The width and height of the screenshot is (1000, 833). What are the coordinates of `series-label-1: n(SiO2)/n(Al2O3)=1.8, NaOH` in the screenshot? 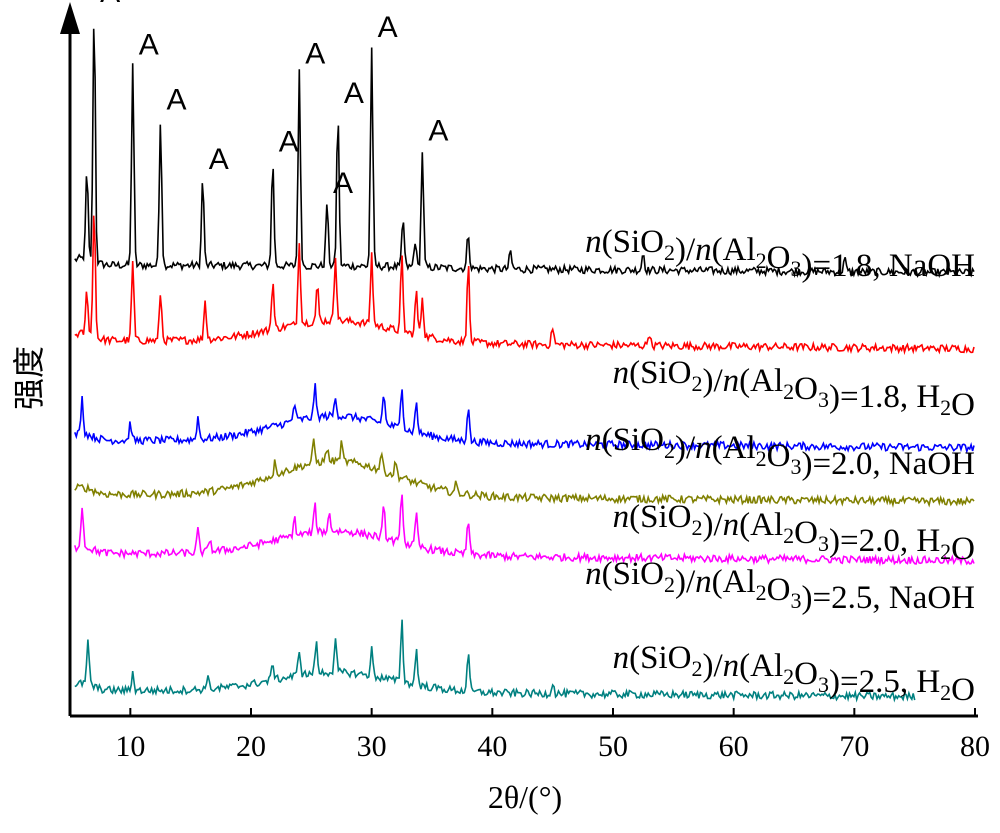 It's located at (780, 254).